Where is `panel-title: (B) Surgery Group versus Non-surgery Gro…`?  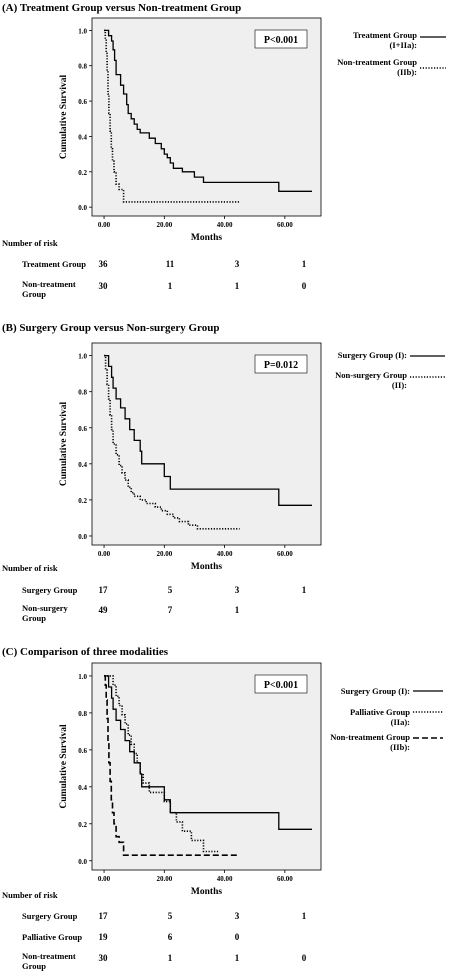 panel-title: (B) Surgery Group versus Non-surgery Gro… is located at coordinates (111, 328).